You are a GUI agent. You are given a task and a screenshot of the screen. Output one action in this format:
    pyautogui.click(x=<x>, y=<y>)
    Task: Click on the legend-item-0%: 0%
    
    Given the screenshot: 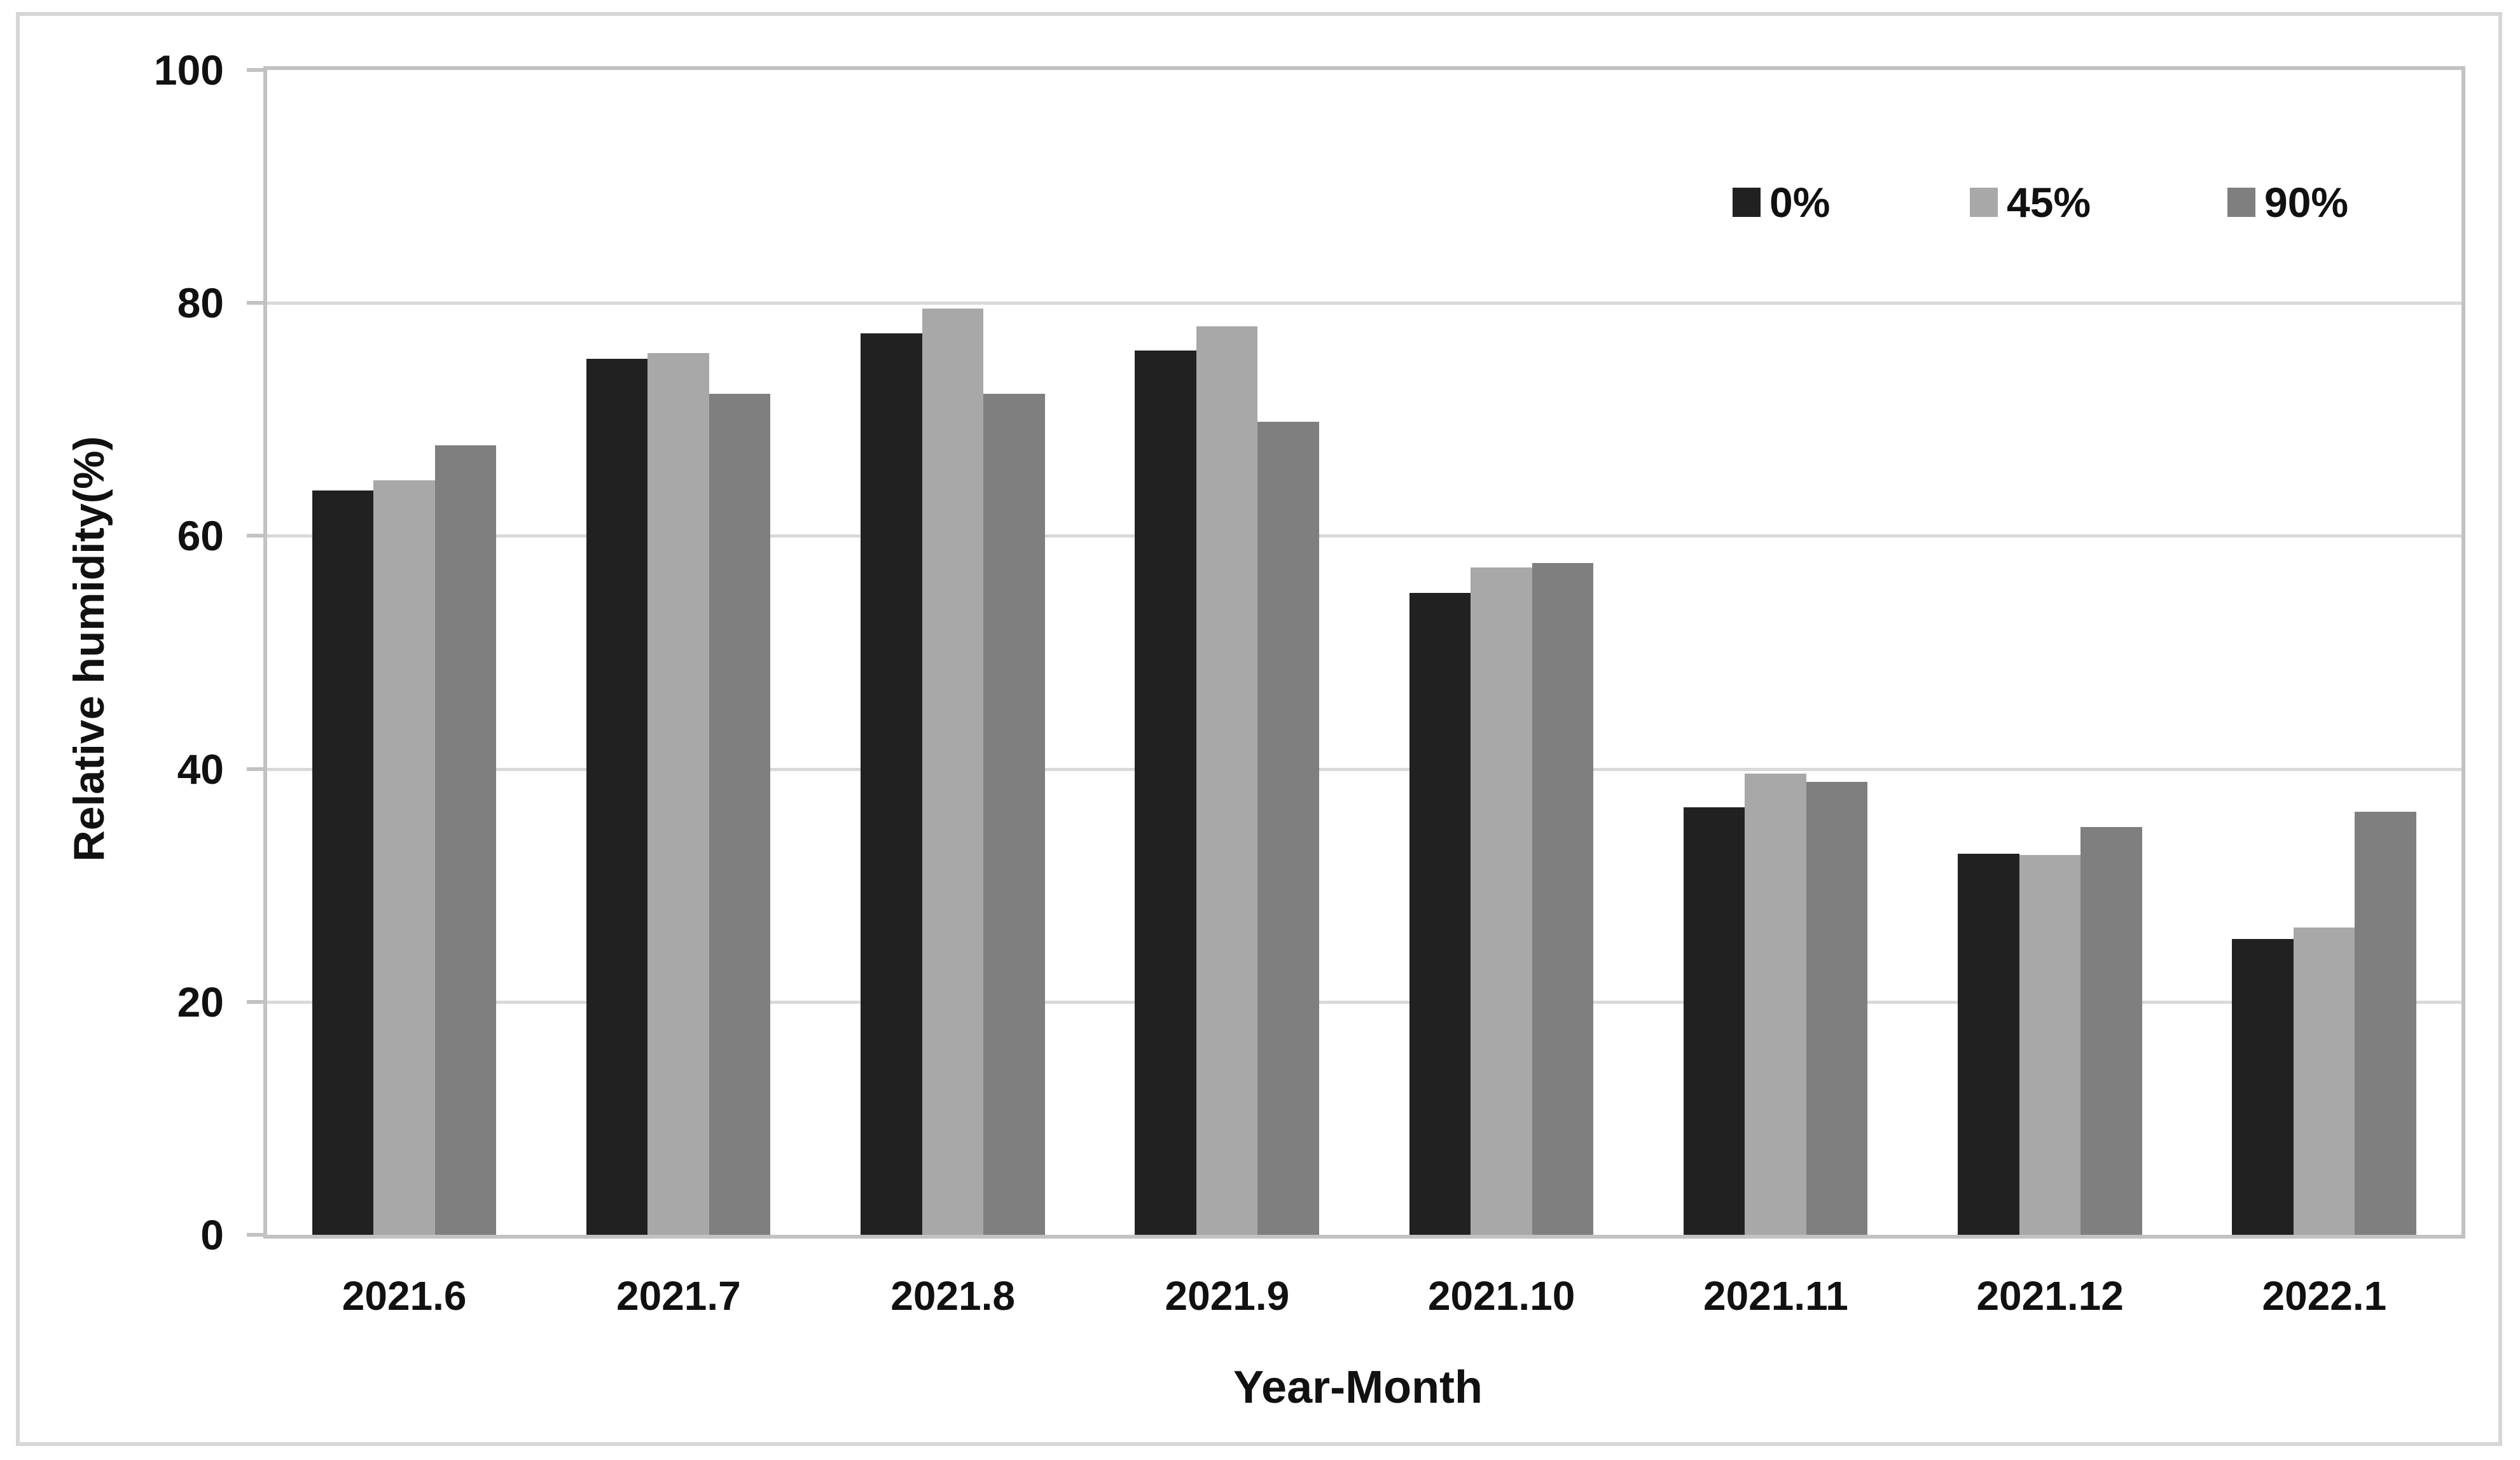 What is the action you would take?
    pyautogui.click(x=1782, y=202)
    